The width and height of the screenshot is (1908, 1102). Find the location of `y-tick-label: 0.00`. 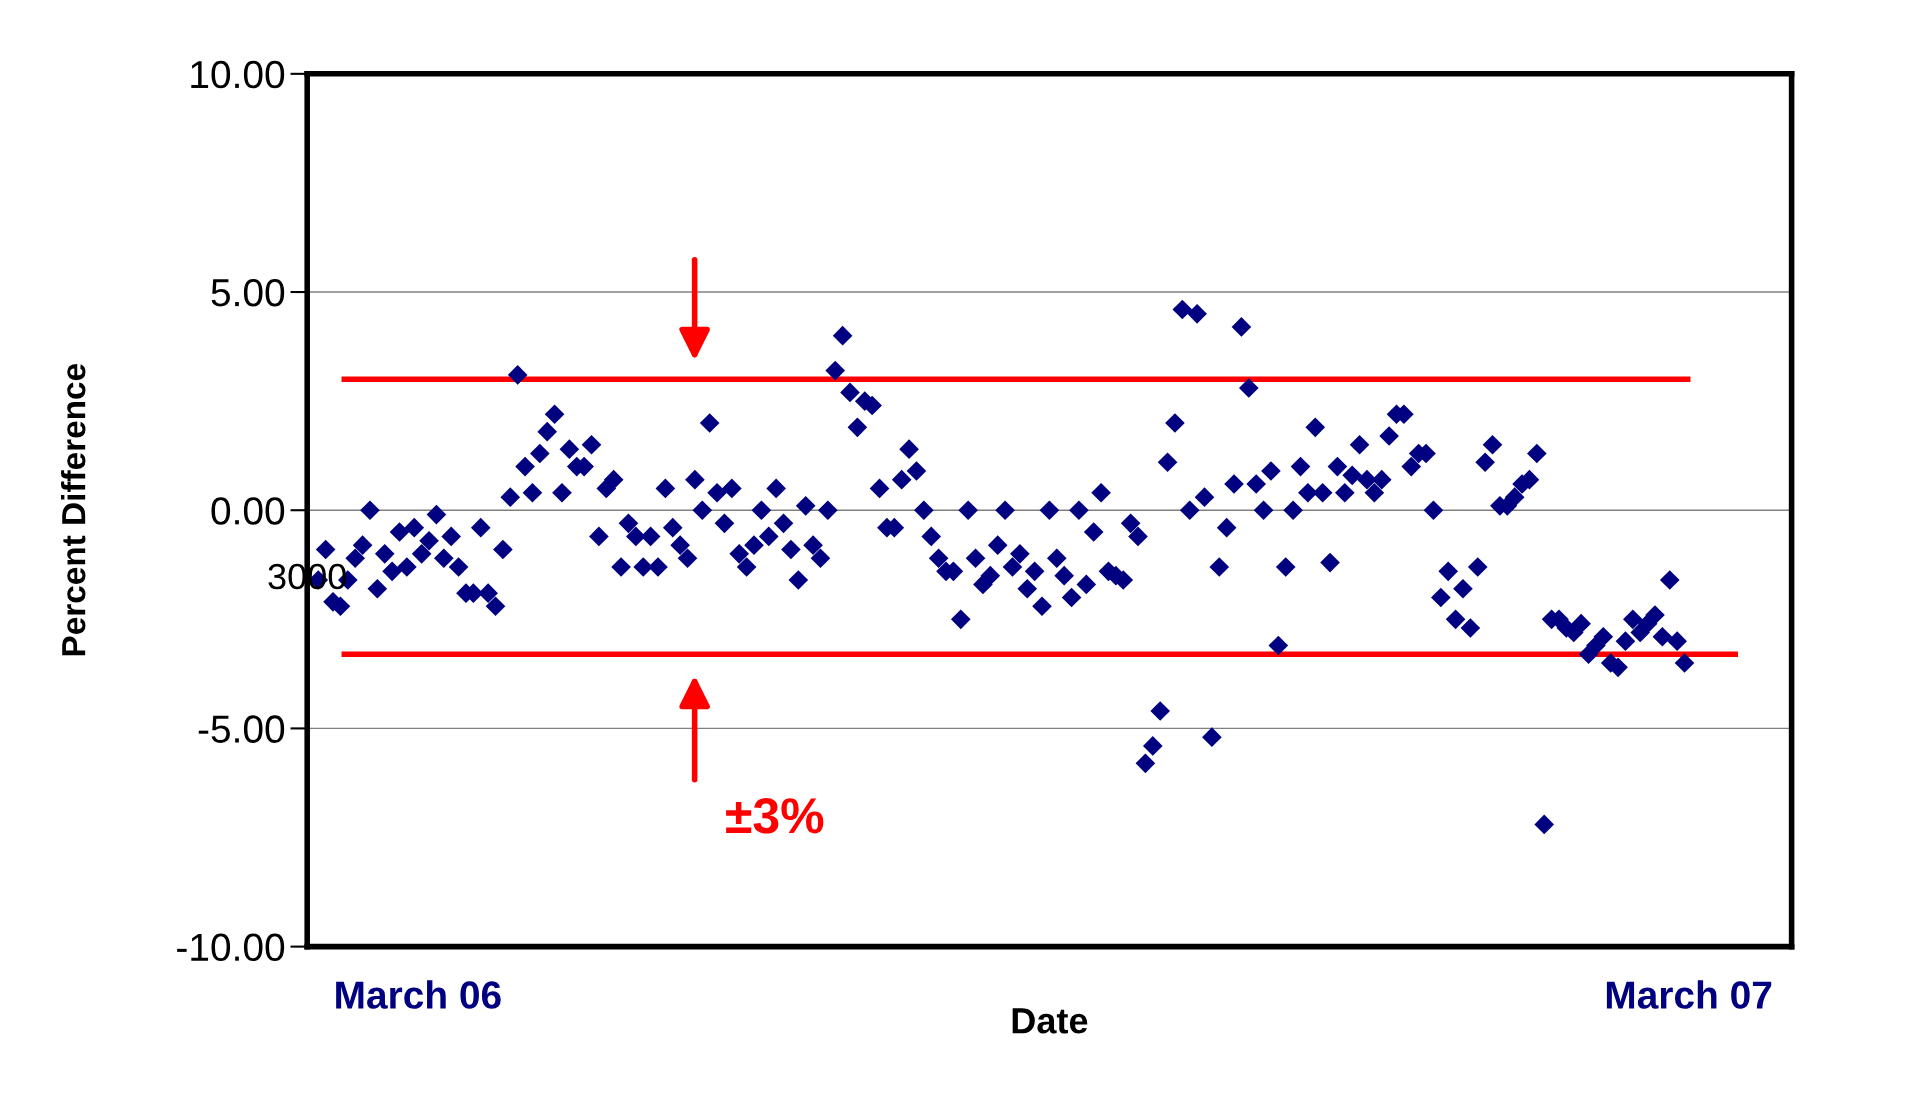

y-tick-label: 0.00 is located at coordinates (248, 511).